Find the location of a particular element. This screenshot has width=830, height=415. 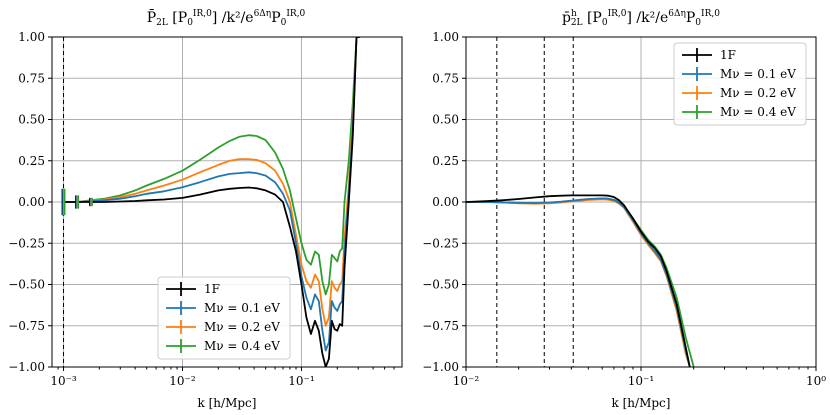

left-x-tick-label: 10⁻¹ is located at coordinates (301, 381).